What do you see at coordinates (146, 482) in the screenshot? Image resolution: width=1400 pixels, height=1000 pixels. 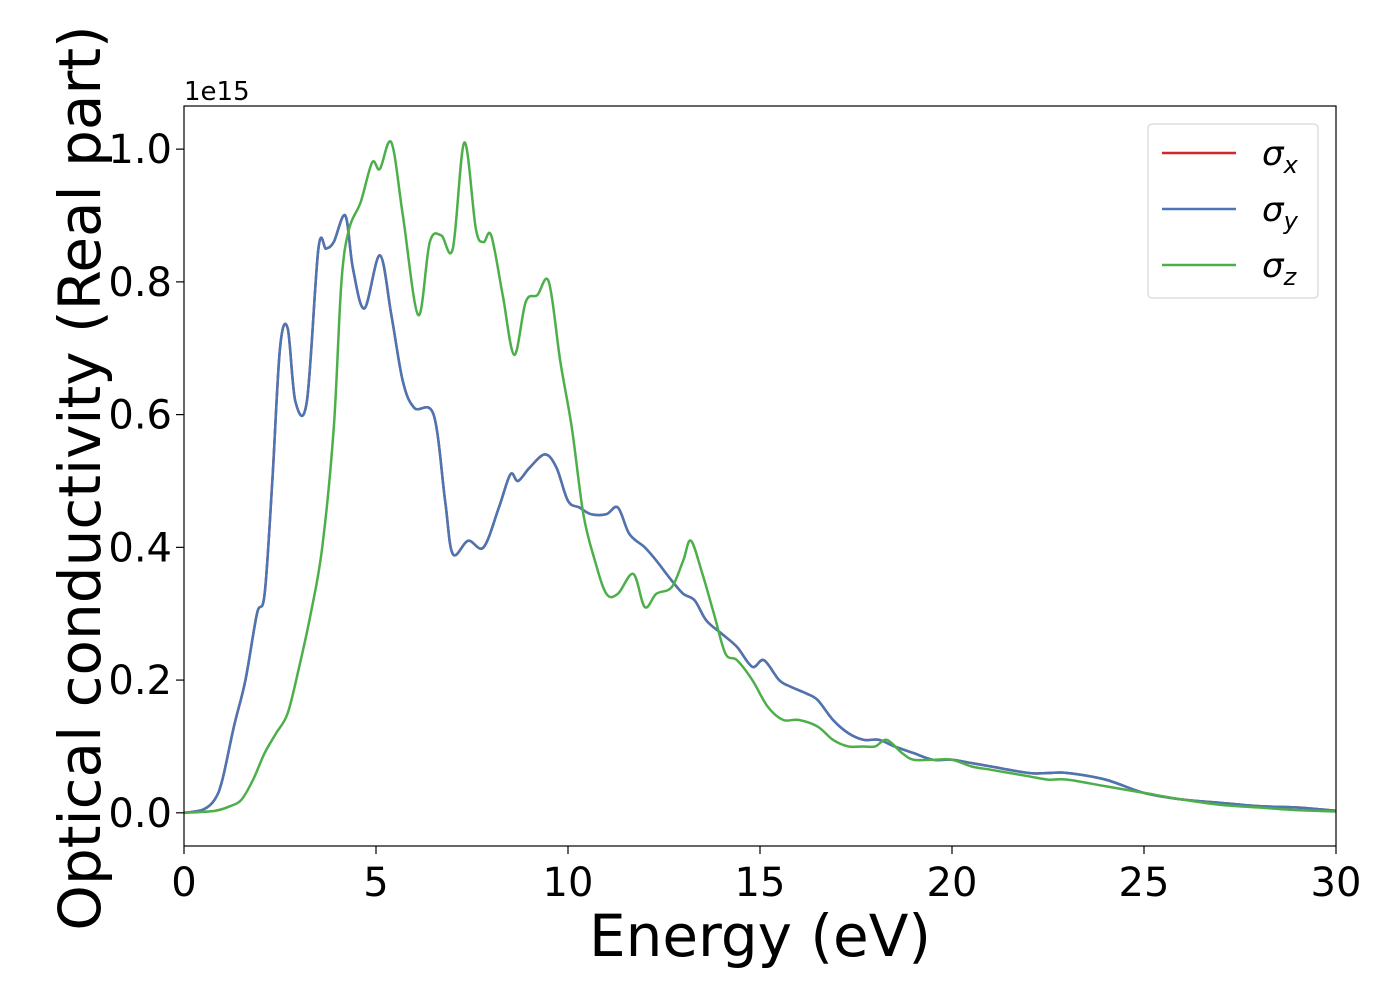 I see `y-axis-ticks: 0.0 0.2 0.4 0.6 0.8 1.0` at bounding box center [146, 482].